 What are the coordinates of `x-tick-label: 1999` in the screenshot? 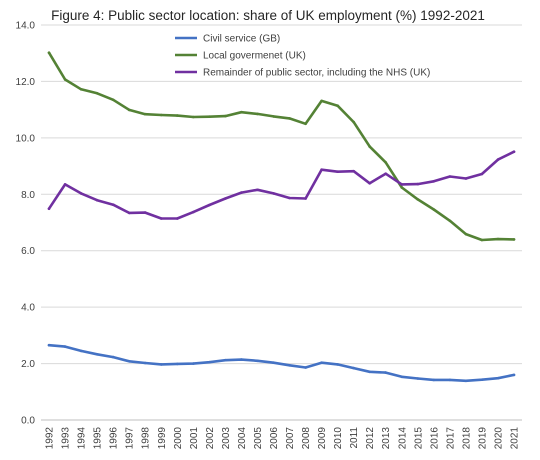 It's located at (162, 438).